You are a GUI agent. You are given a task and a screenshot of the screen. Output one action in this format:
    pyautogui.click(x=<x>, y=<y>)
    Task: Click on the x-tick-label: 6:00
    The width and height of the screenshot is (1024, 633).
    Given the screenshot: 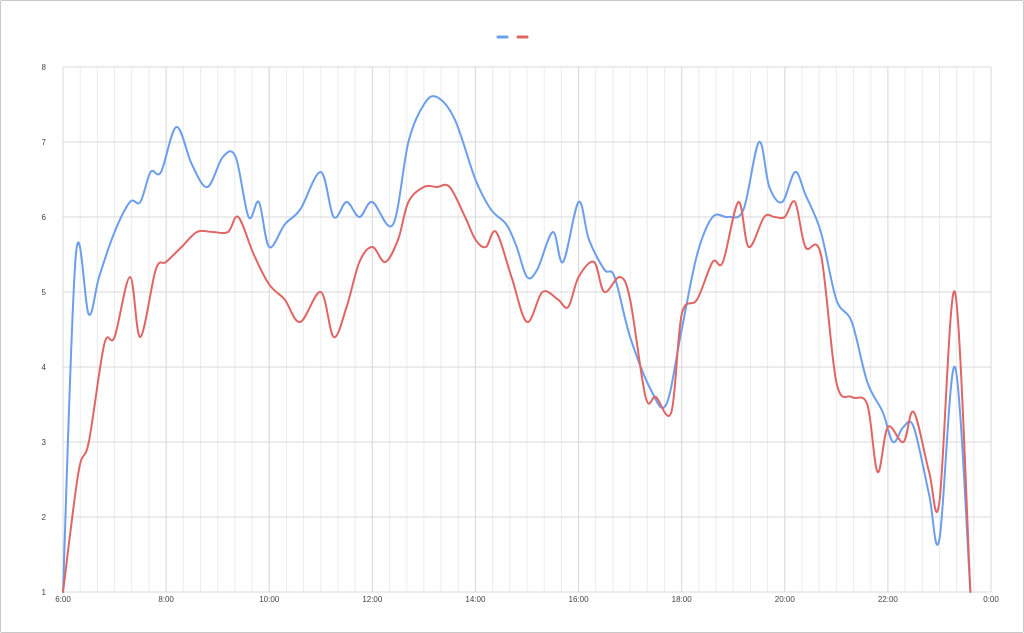 What is the action you would take?
    pyautogui.click(x=63, y=599)
    